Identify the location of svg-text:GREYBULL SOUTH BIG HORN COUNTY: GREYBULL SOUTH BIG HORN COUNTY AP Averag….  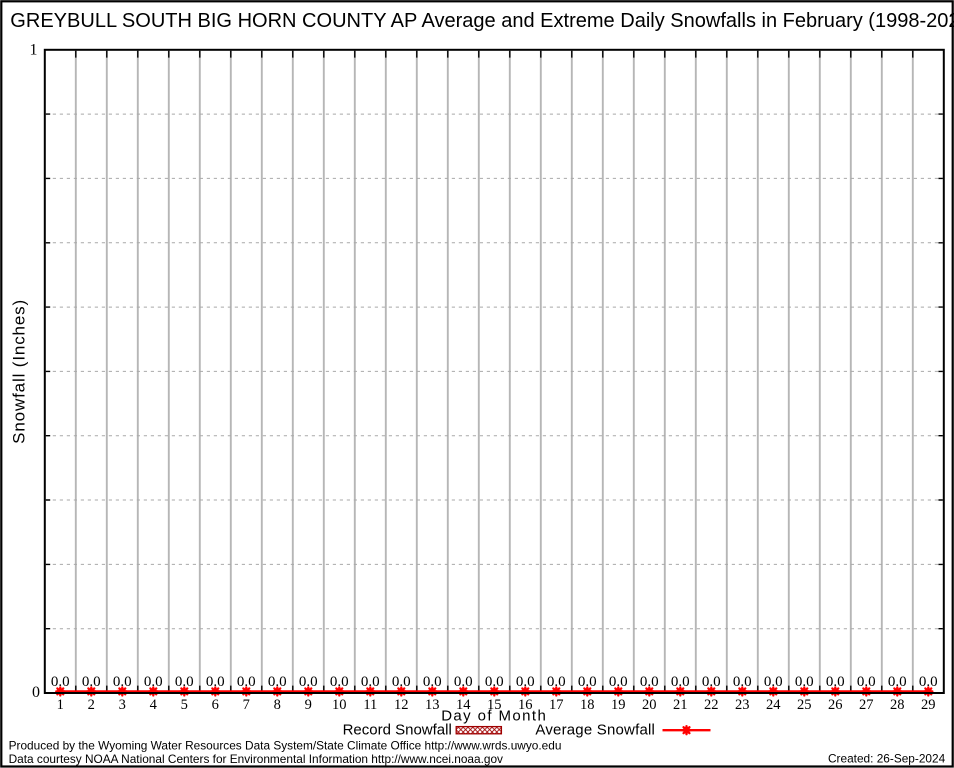
(482, 21).